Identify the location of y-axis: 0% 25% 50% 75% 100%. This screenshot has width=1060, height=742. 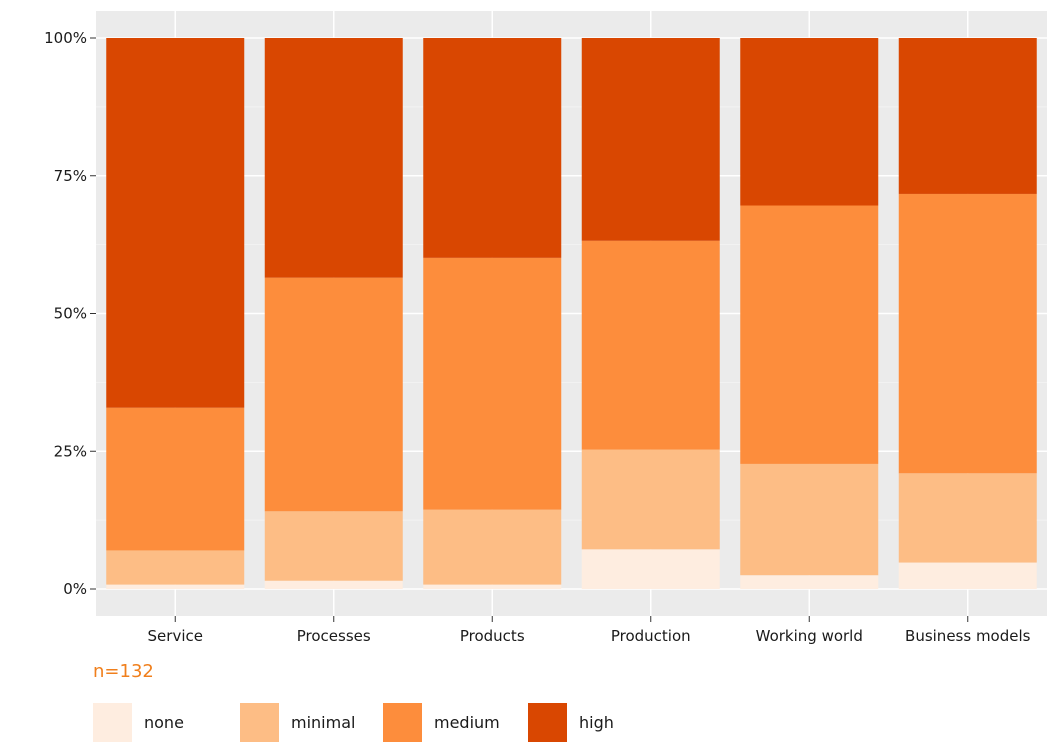
(70, 313).